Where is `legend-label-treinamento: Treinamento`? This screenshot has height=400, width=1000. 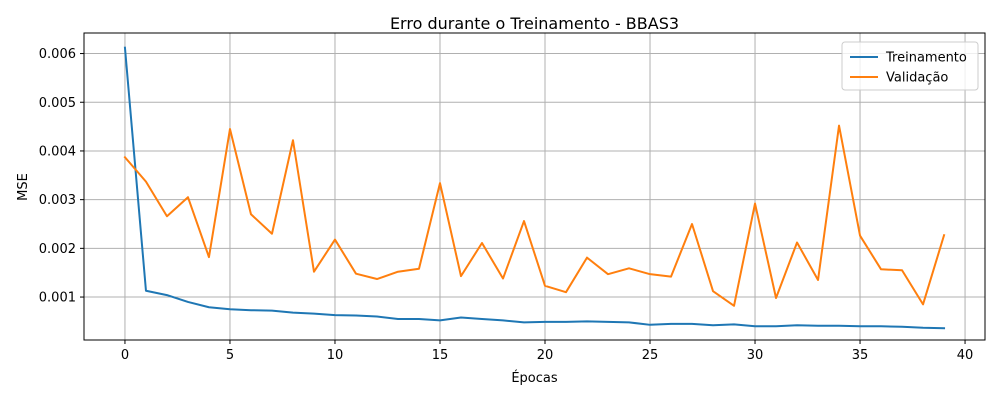
legend-label-treinamento: Treinamento is located at coordinates (926, 58).